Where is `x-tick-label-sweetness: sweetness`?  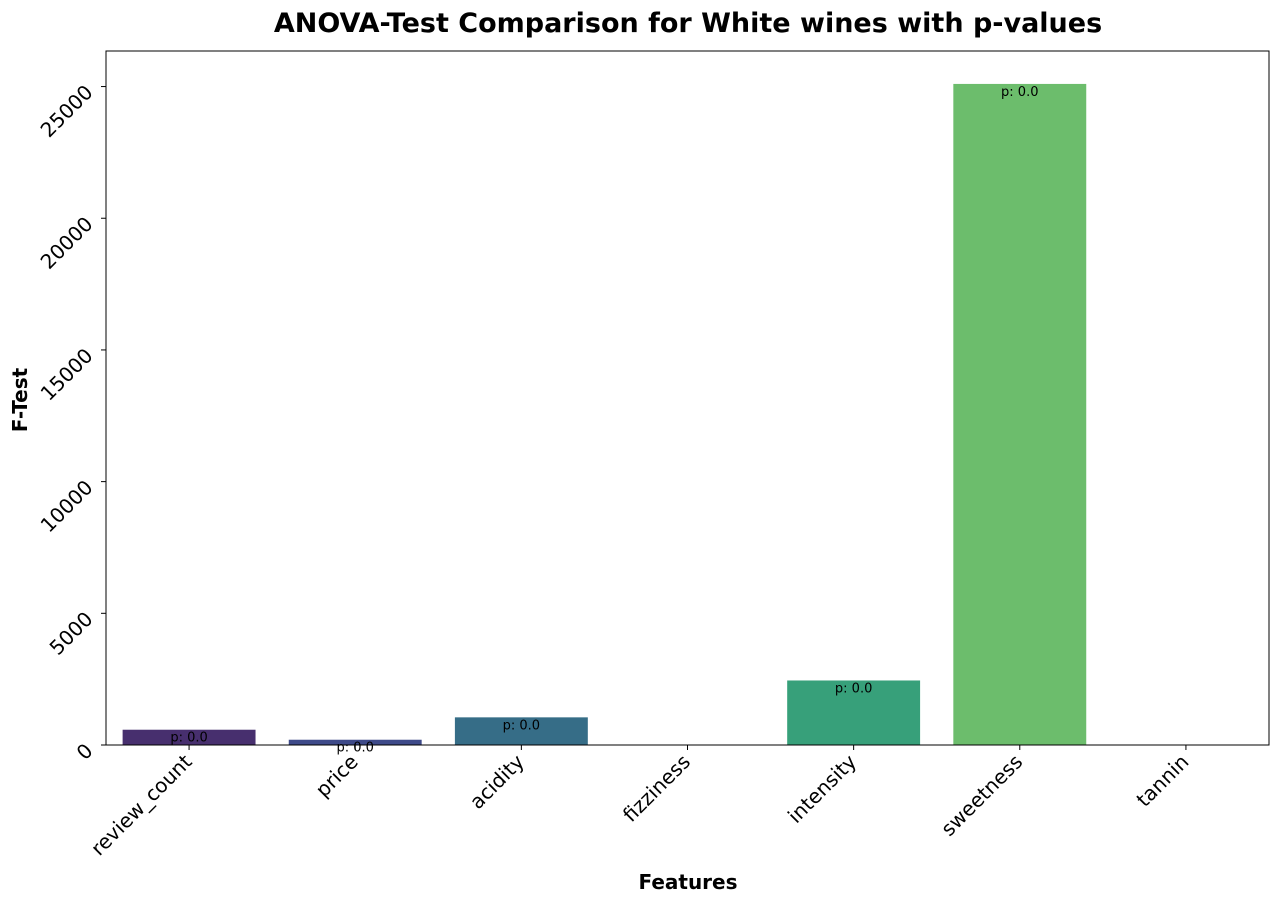 x-tick-label-sweetness: sweetness is located at coordinates (981, 795).